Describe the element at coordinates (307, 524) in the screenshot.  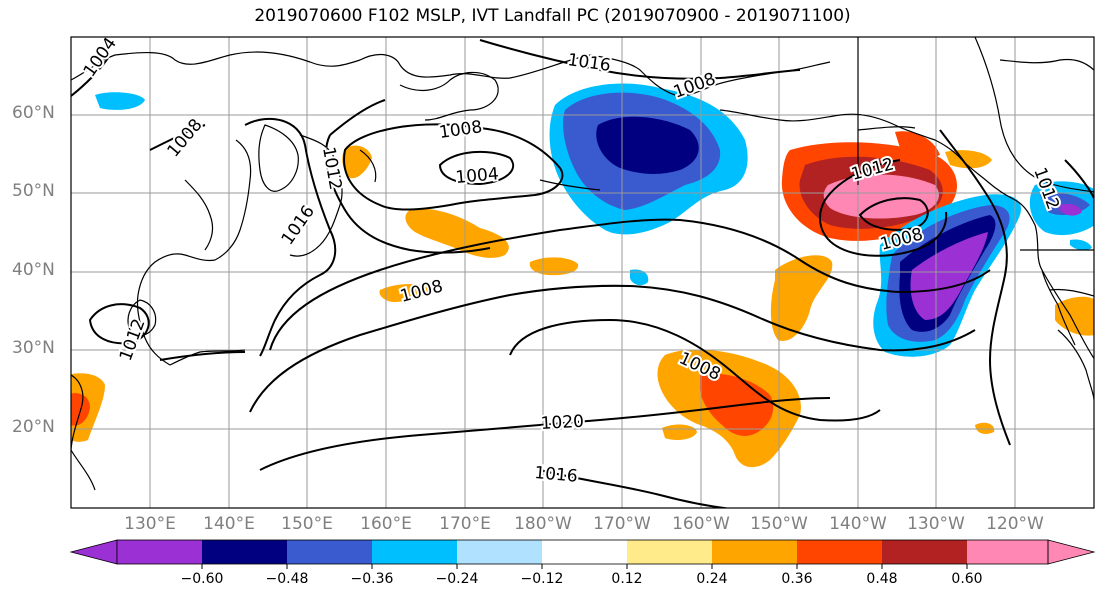
I see `lon-label: 150°E` at that location.